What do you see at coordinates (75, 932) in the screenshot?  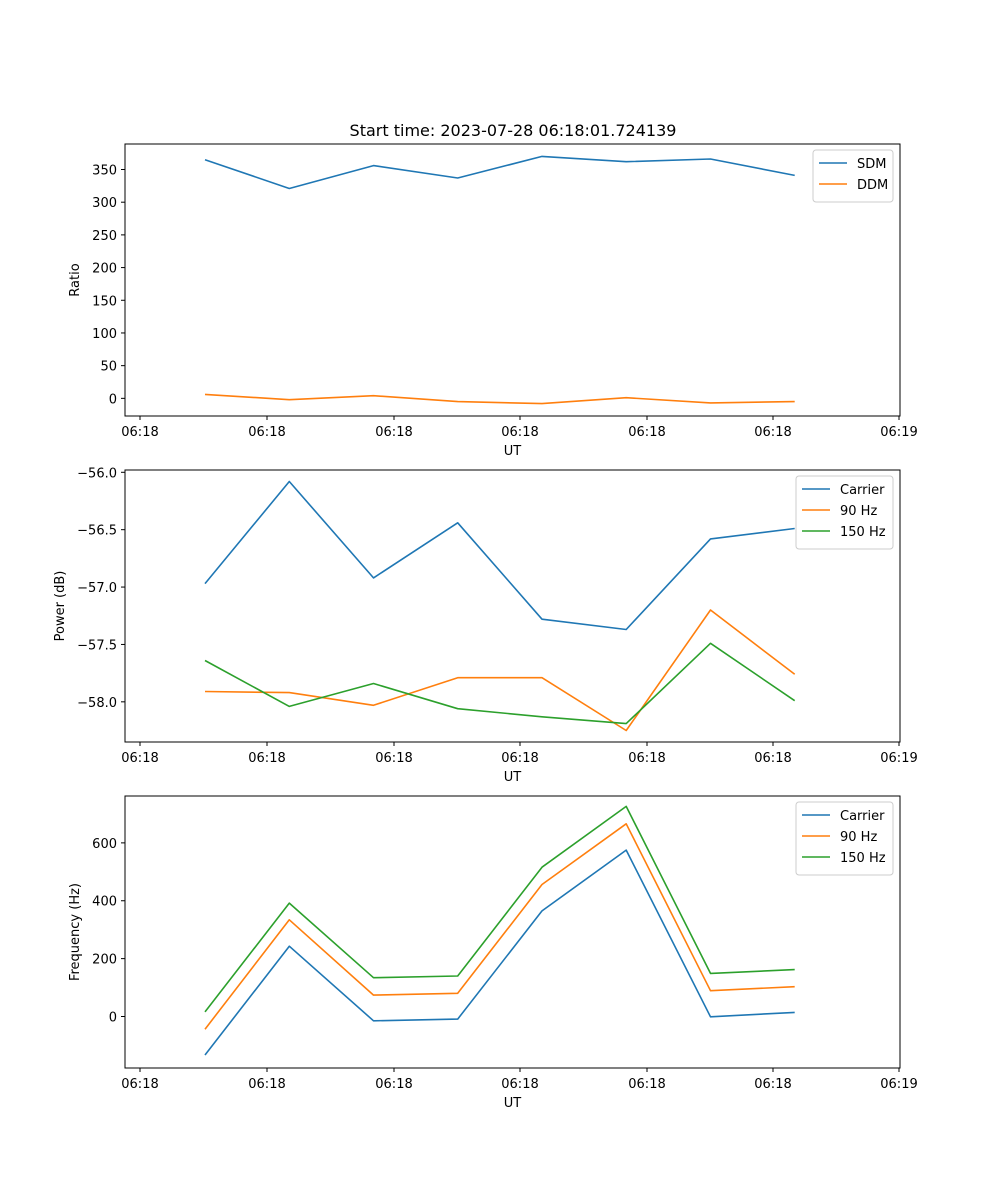 I see `y-axis-label: Frequency (Hz)` at bounding box center [75, 932].